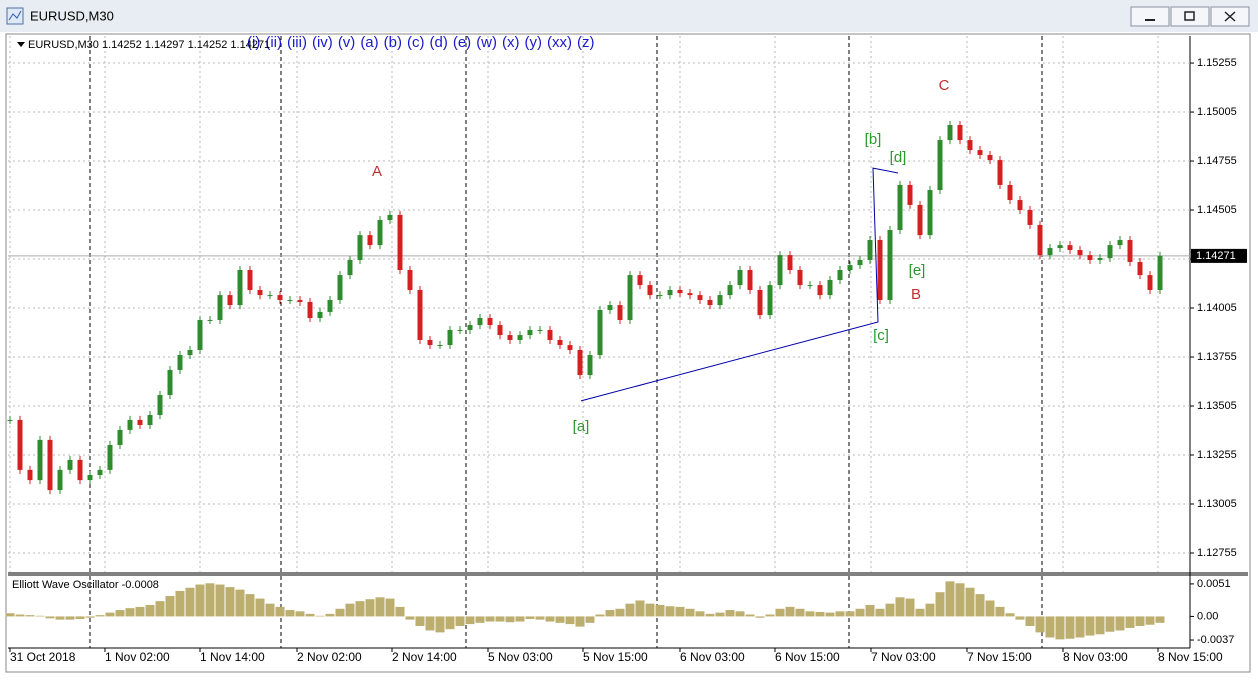  What do you see at coordinates (1217, 504) in the screenshot?
I see `y-tick-label: 1.13005` at bounding box center [1217, 504].